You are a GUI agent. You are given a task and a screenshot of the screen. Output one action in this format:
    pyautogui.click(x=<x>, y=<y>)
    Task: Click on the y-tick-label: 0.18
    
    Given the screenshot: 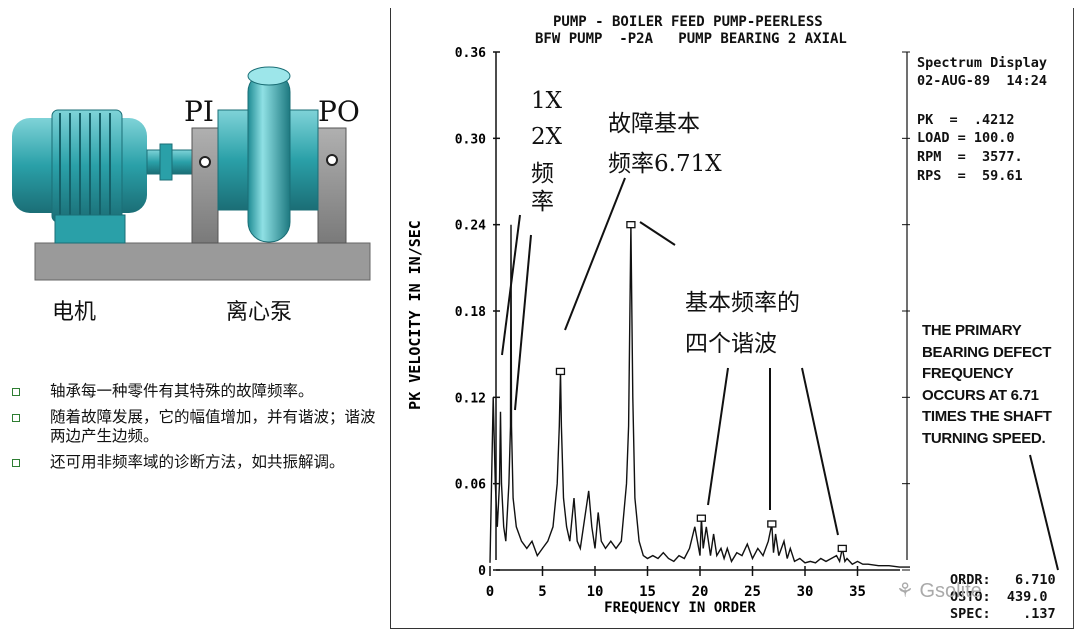 What is the action you would take?
    pyautogui.click(x=470, y=312)
    